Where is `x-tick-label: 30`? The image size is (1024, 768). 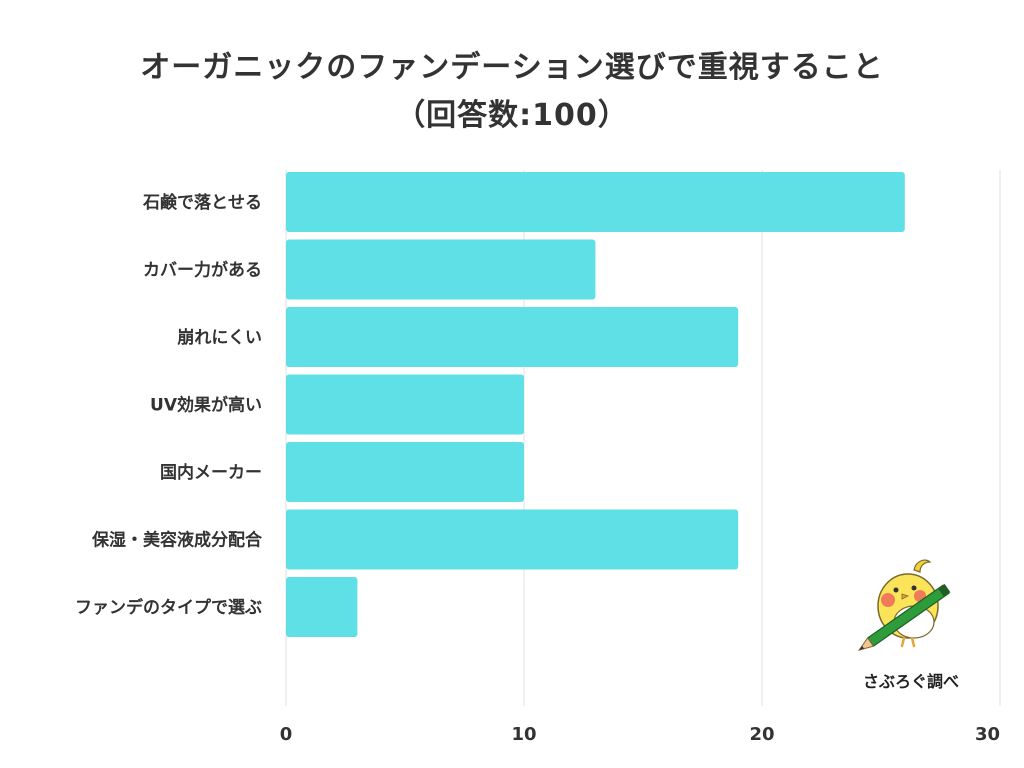
x-tick-label: 30 is located at coordinates (987, 734).